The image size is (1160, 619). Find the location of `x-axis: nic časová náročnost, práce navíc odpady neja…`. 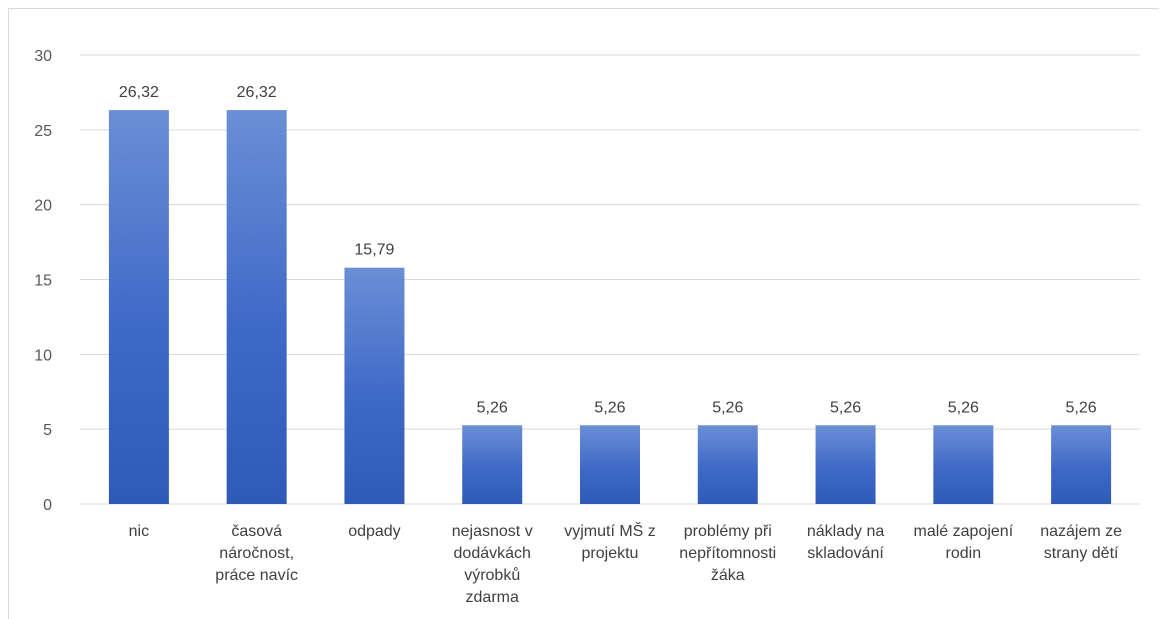

x-axis: nic časová náročnost, práce navíc odpady neja… is located at coordinates (625, 563).